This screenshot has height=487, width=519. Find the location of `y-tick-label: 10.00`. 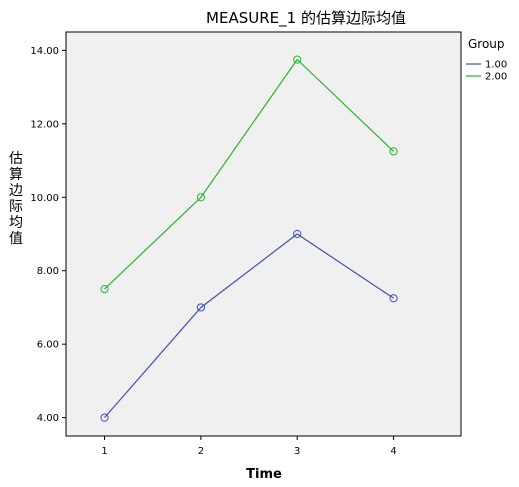

y-tick-label: 10.00 is located at coordinates (44, 198).